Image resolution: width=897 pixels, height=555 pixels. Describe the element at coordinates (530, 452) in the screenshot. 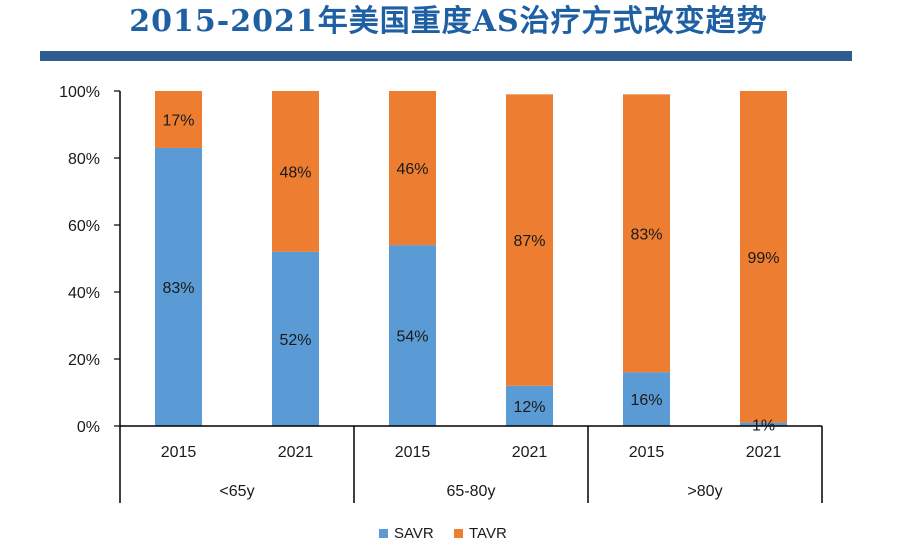

I see `x-tick-label-3: 2021` at that location.